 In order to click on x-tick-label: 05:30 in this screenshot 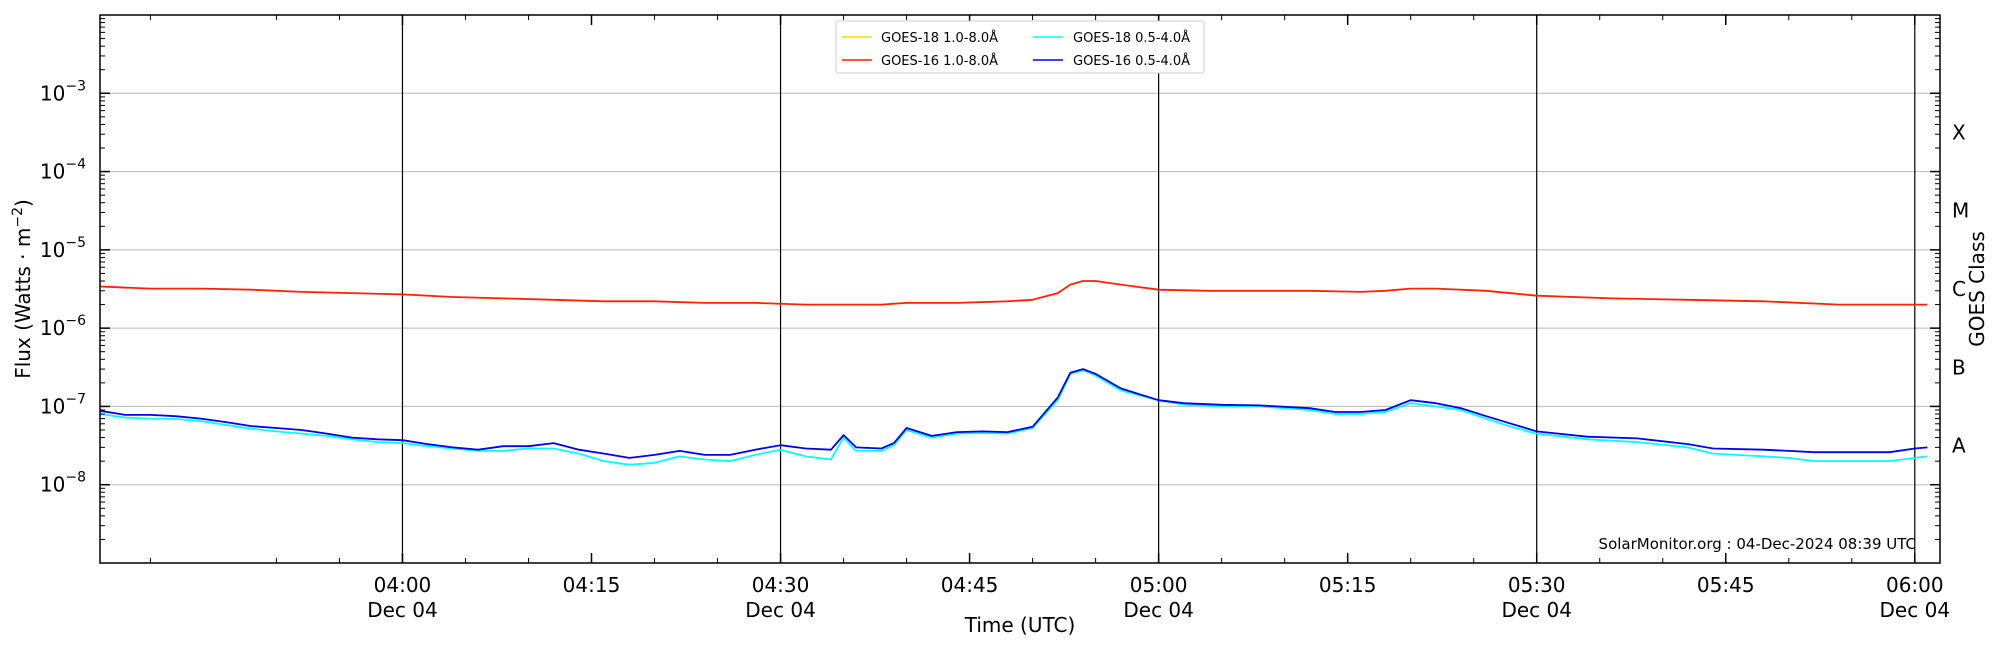, I will do `click(1537, 585)`.